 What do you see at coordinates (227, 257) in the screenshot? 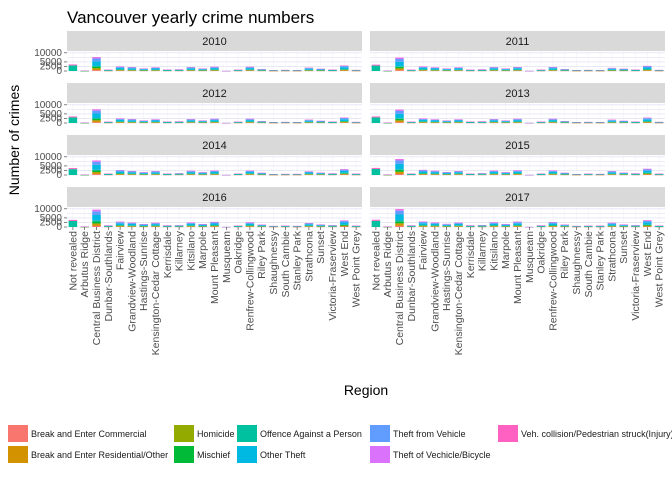
I see `x-tick-label: Musqueam` at bounding box center [227, 257].